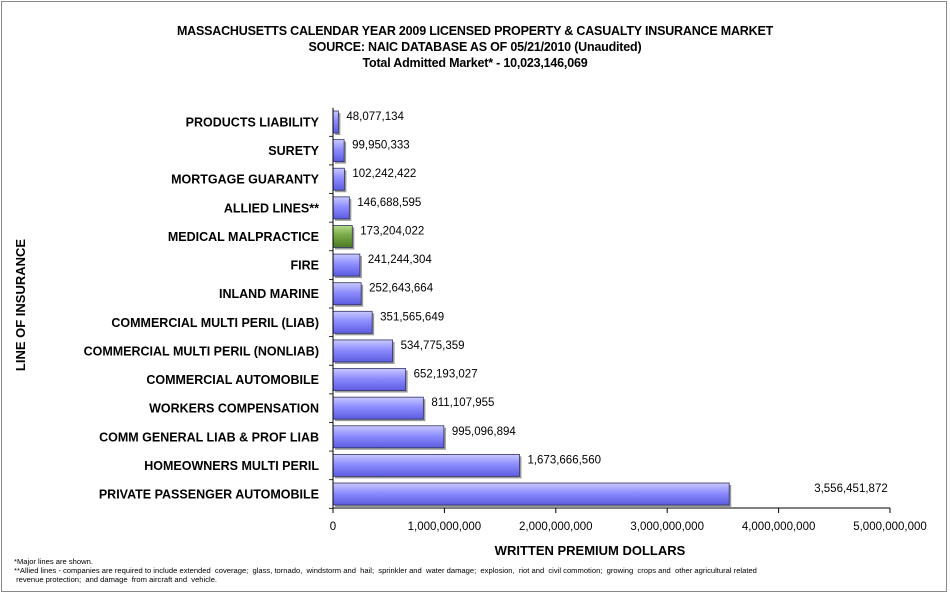 This screenshot has width=950, height=595. What do you see at coordinates (375, 117) in the screenshot?
I see `value-label: 48,077,134` at bounding box center [375, 117].